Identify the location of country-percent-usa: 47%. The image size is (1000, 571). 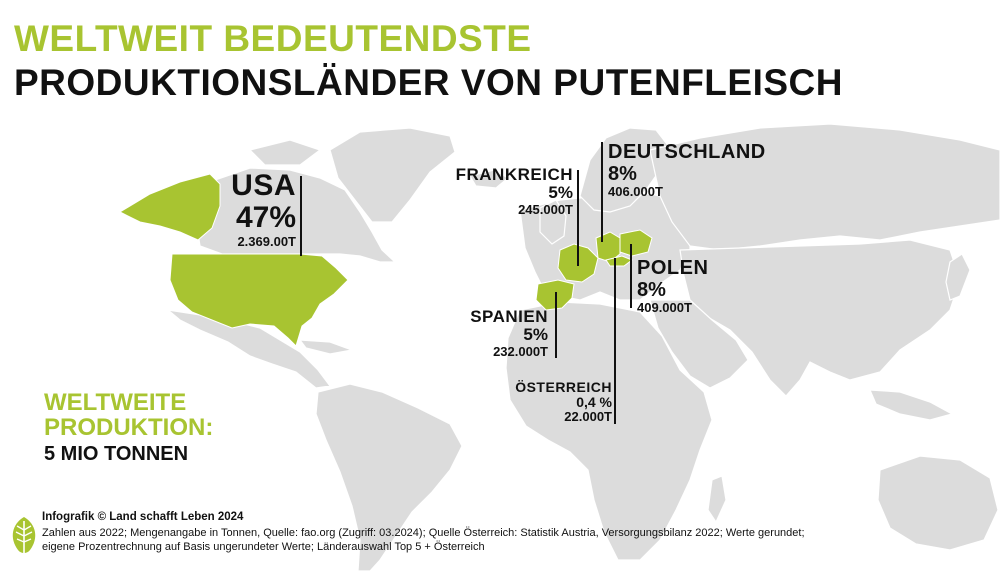
(265, 218).